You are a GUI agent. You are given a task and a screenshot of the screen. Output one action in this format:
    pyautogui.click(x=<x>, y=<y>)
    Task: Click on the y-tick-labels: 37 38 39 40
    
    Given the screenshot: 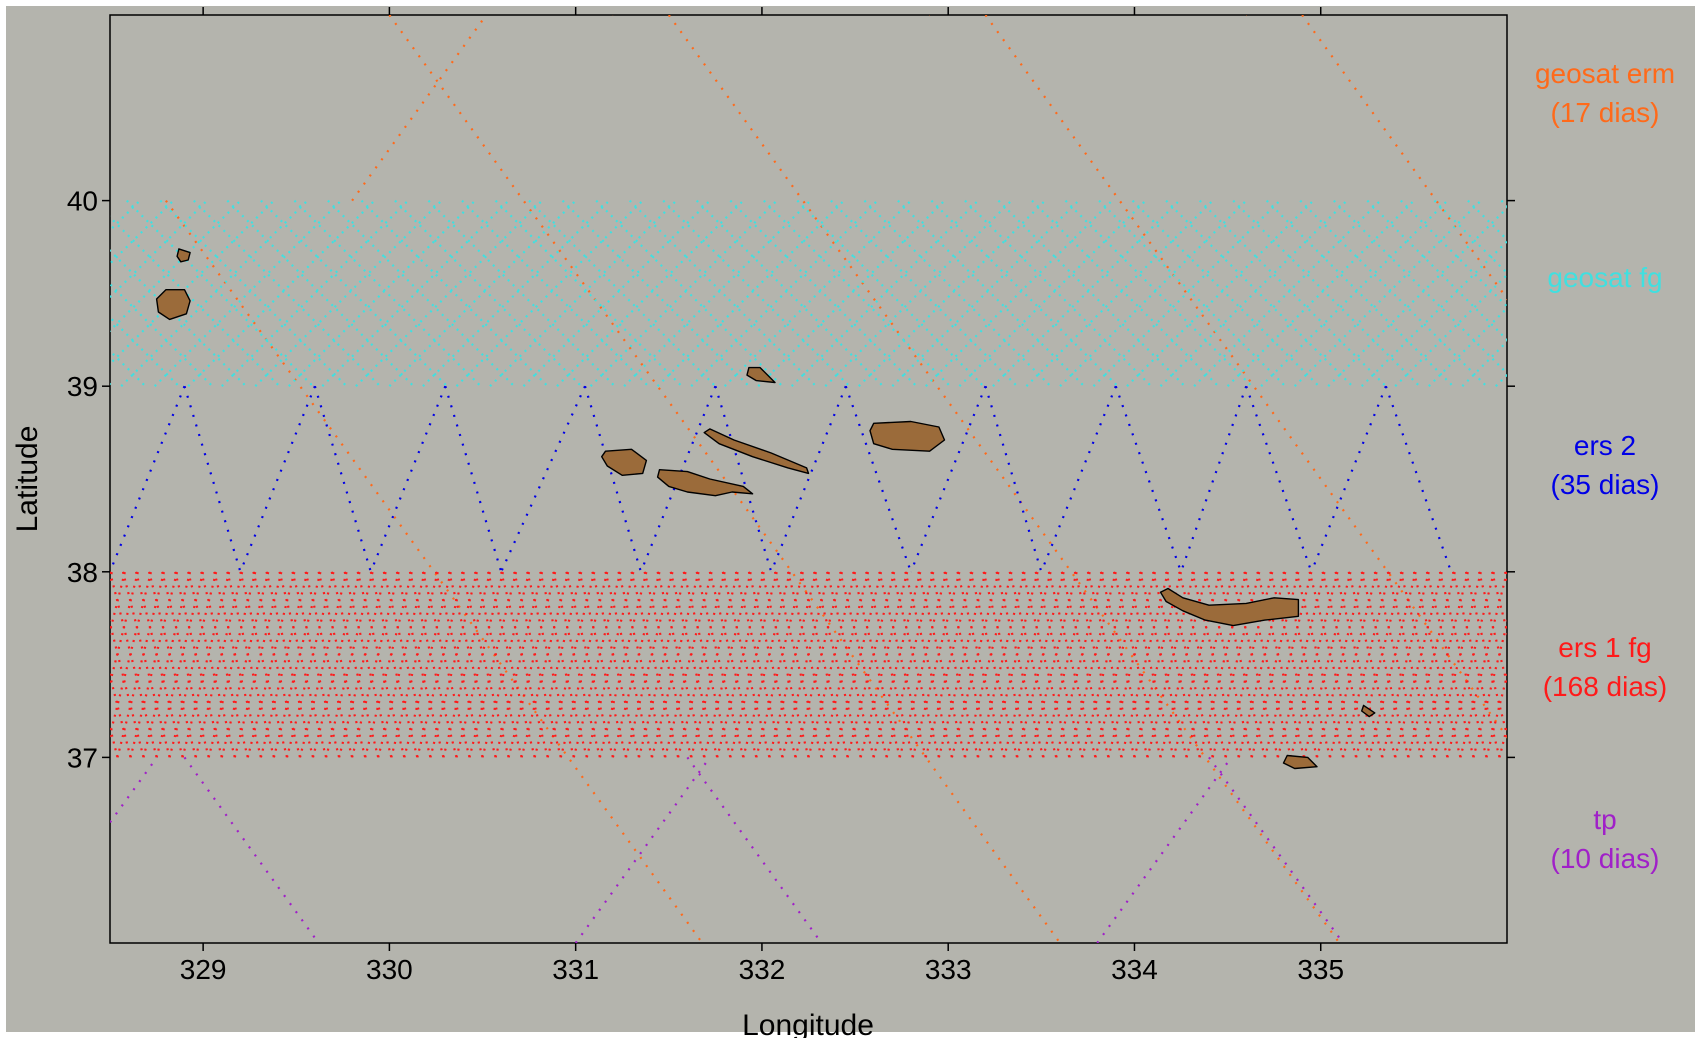 What is the action you would take?
    pyautogui.click(x=82, y=480)
    